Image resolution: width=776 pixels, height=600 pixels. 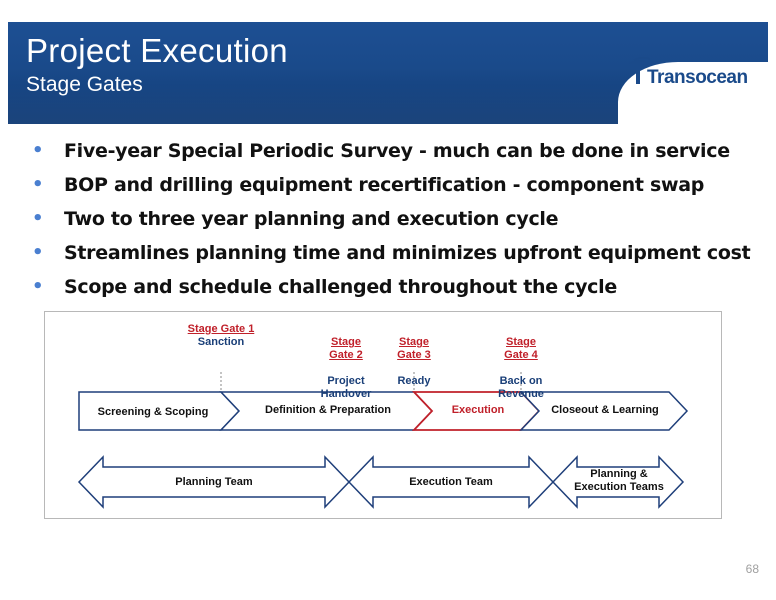 What do you see at coordinates (414, 362) in the screenshot?
I see `stage-gate-3: Stage Gate 3 Ready` at bounding box center [414, 362].